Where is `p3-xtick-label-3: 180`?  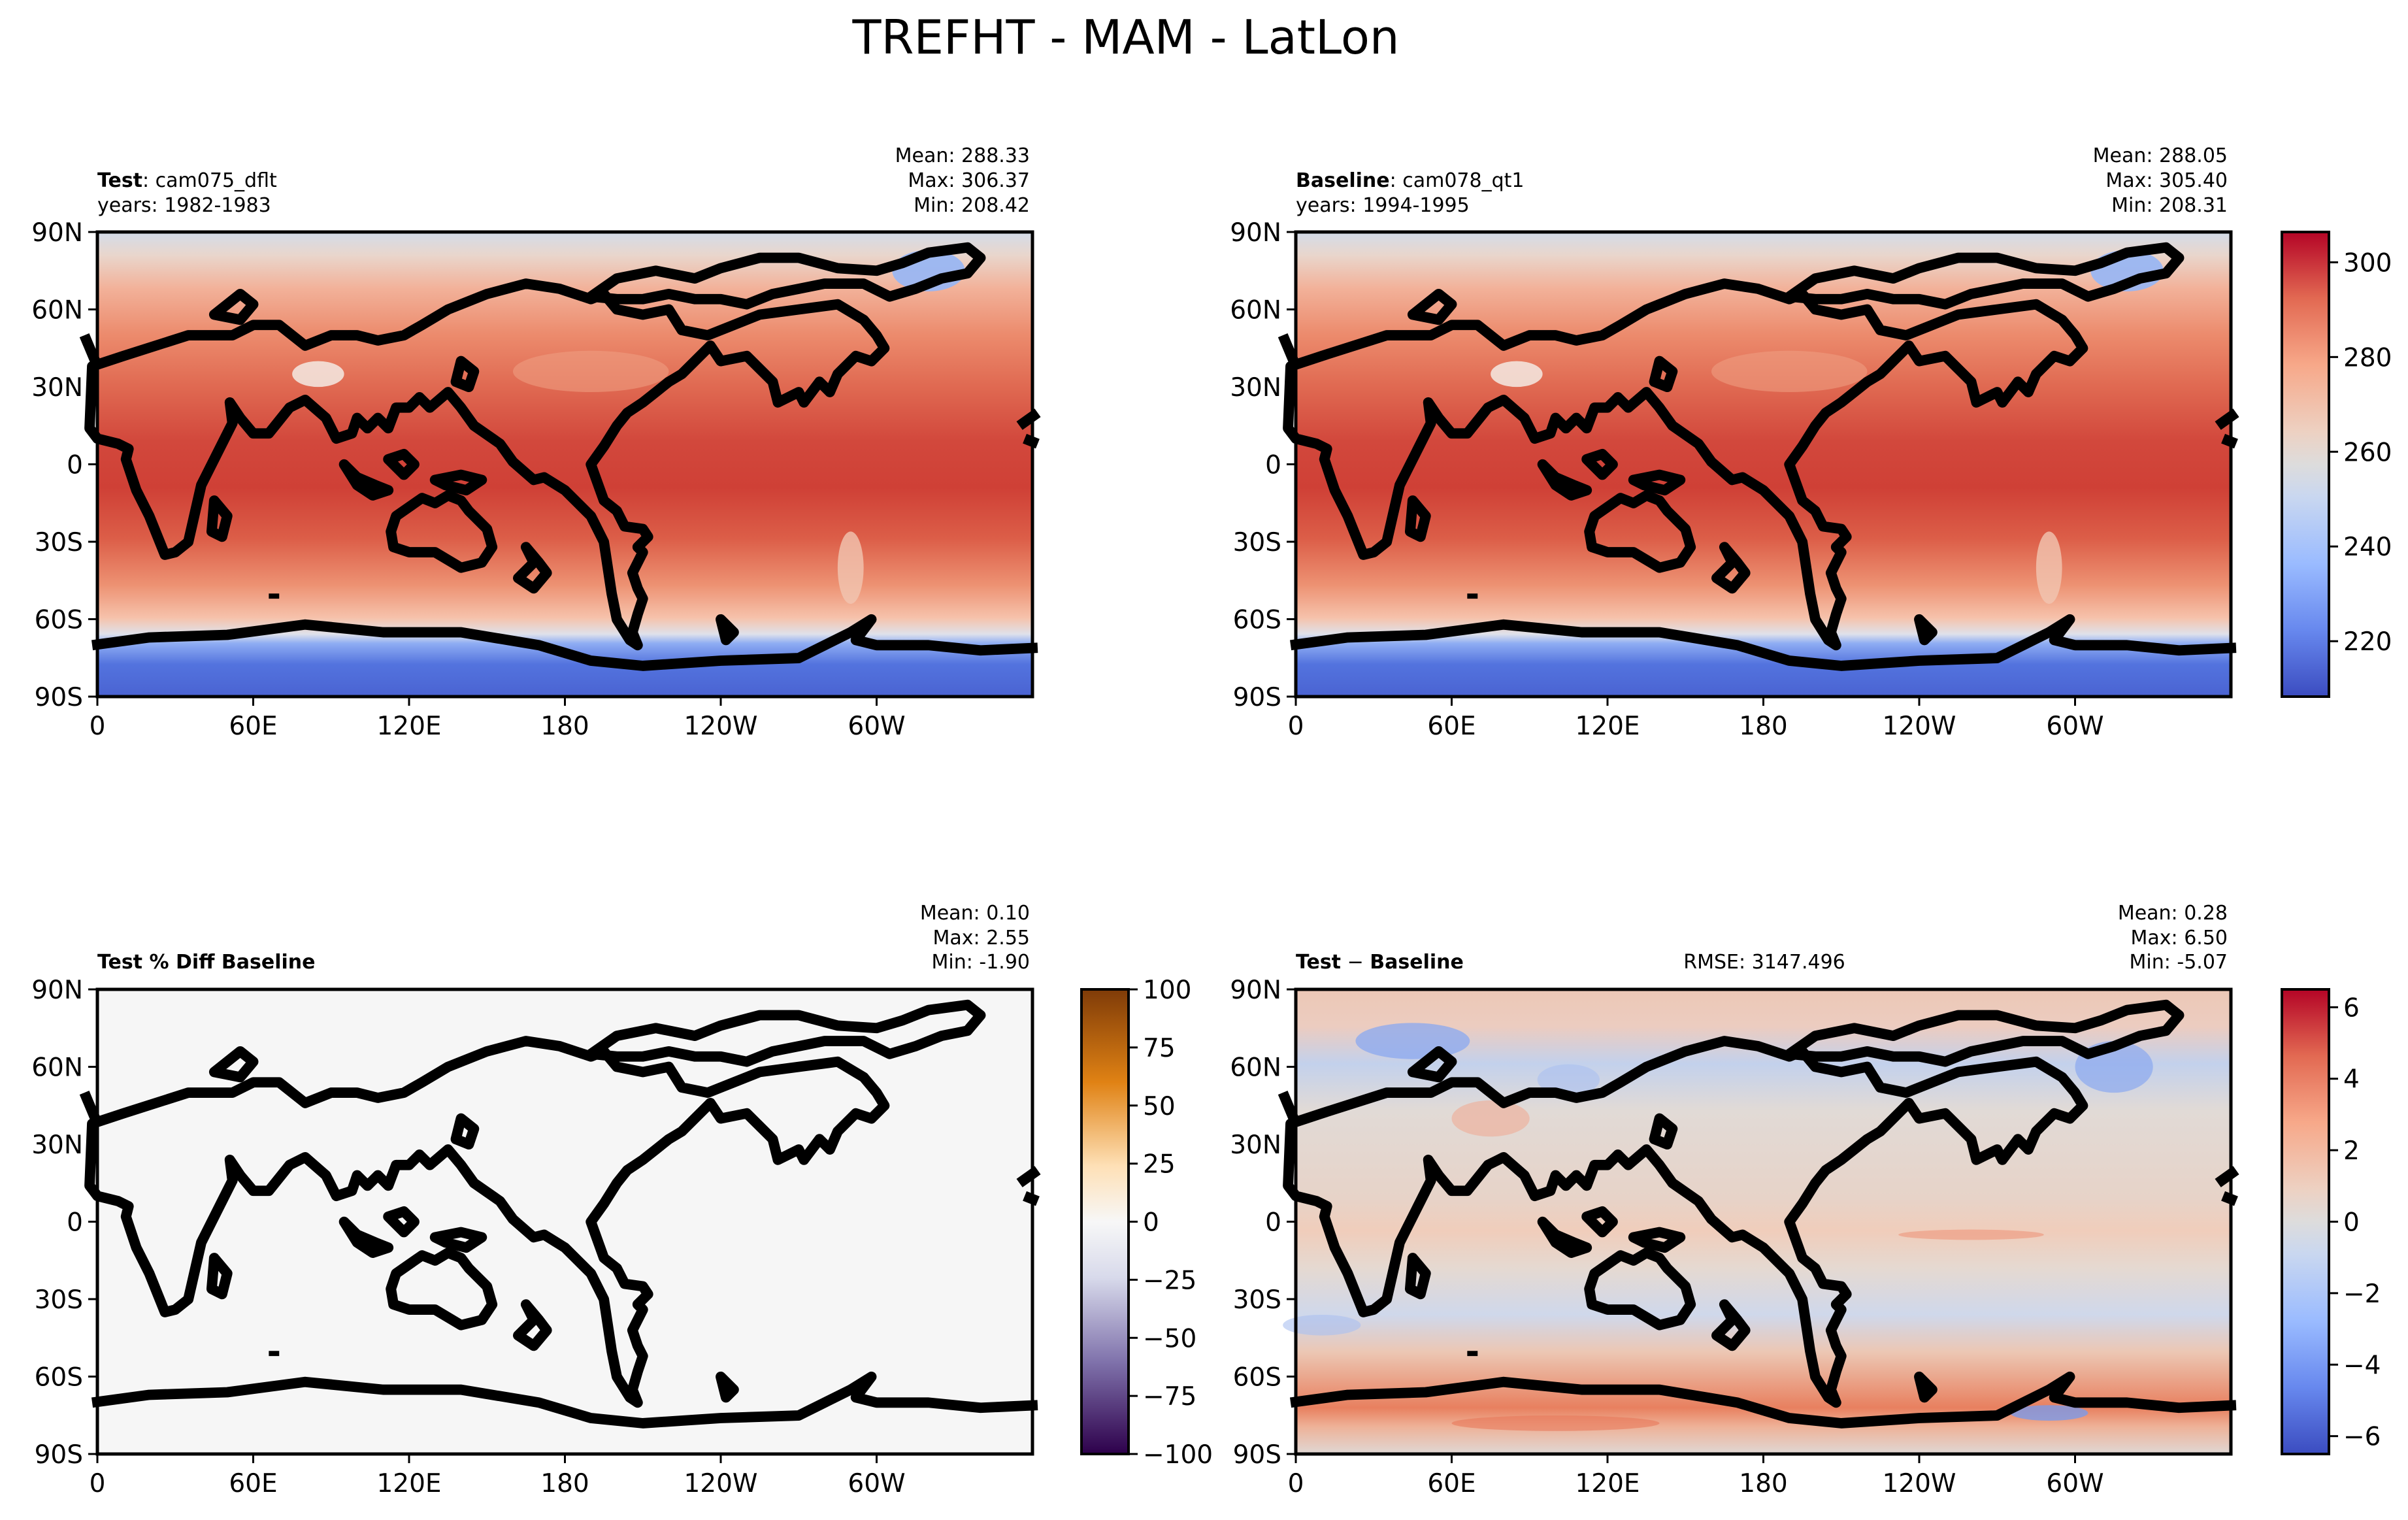
p3-xtick-label-3: 180 is located at coordinates (1763, 1483).